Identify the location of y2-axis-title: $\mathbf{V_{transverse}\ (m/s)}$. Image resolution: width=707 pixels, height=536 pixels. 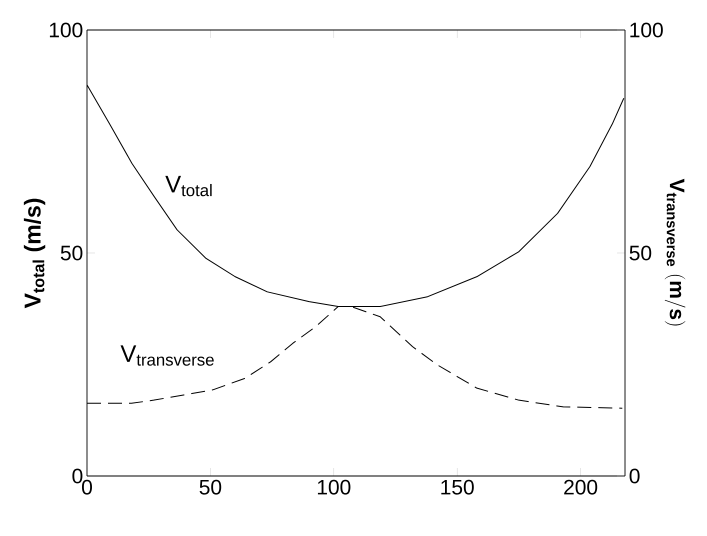
(675, 252).